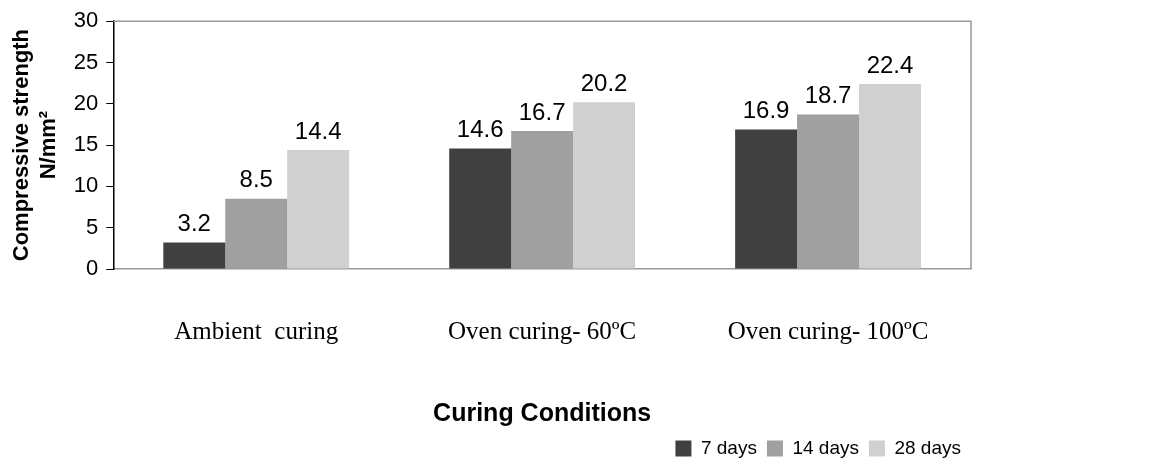  Describe the element at coordinates (927, 447) in the screenshot. I see `legend-label: 28 days` at that location.